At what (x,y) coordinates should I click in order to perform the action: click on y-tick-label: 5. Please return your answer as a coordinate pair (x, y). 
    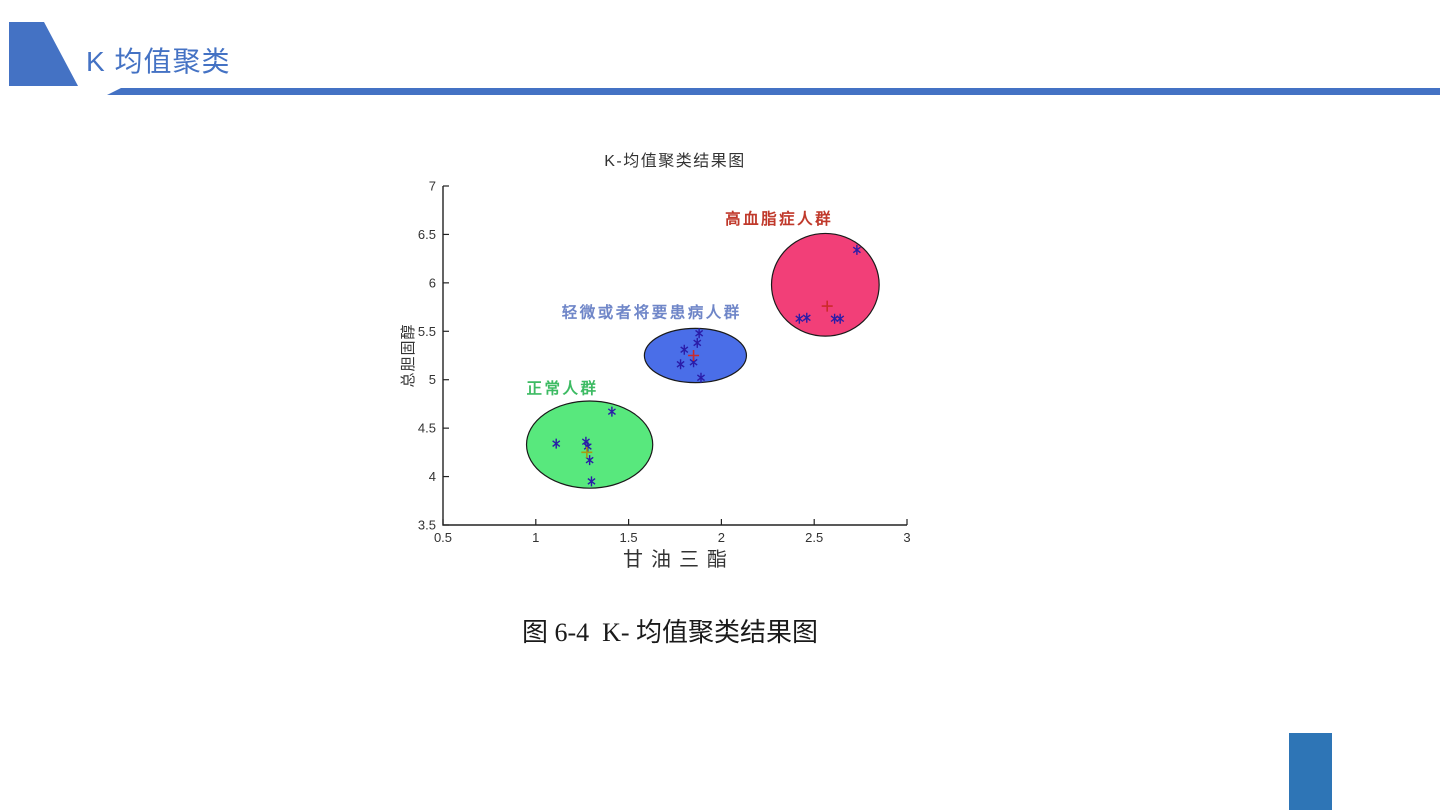
    Looking at the image, I should click on (432, 379).